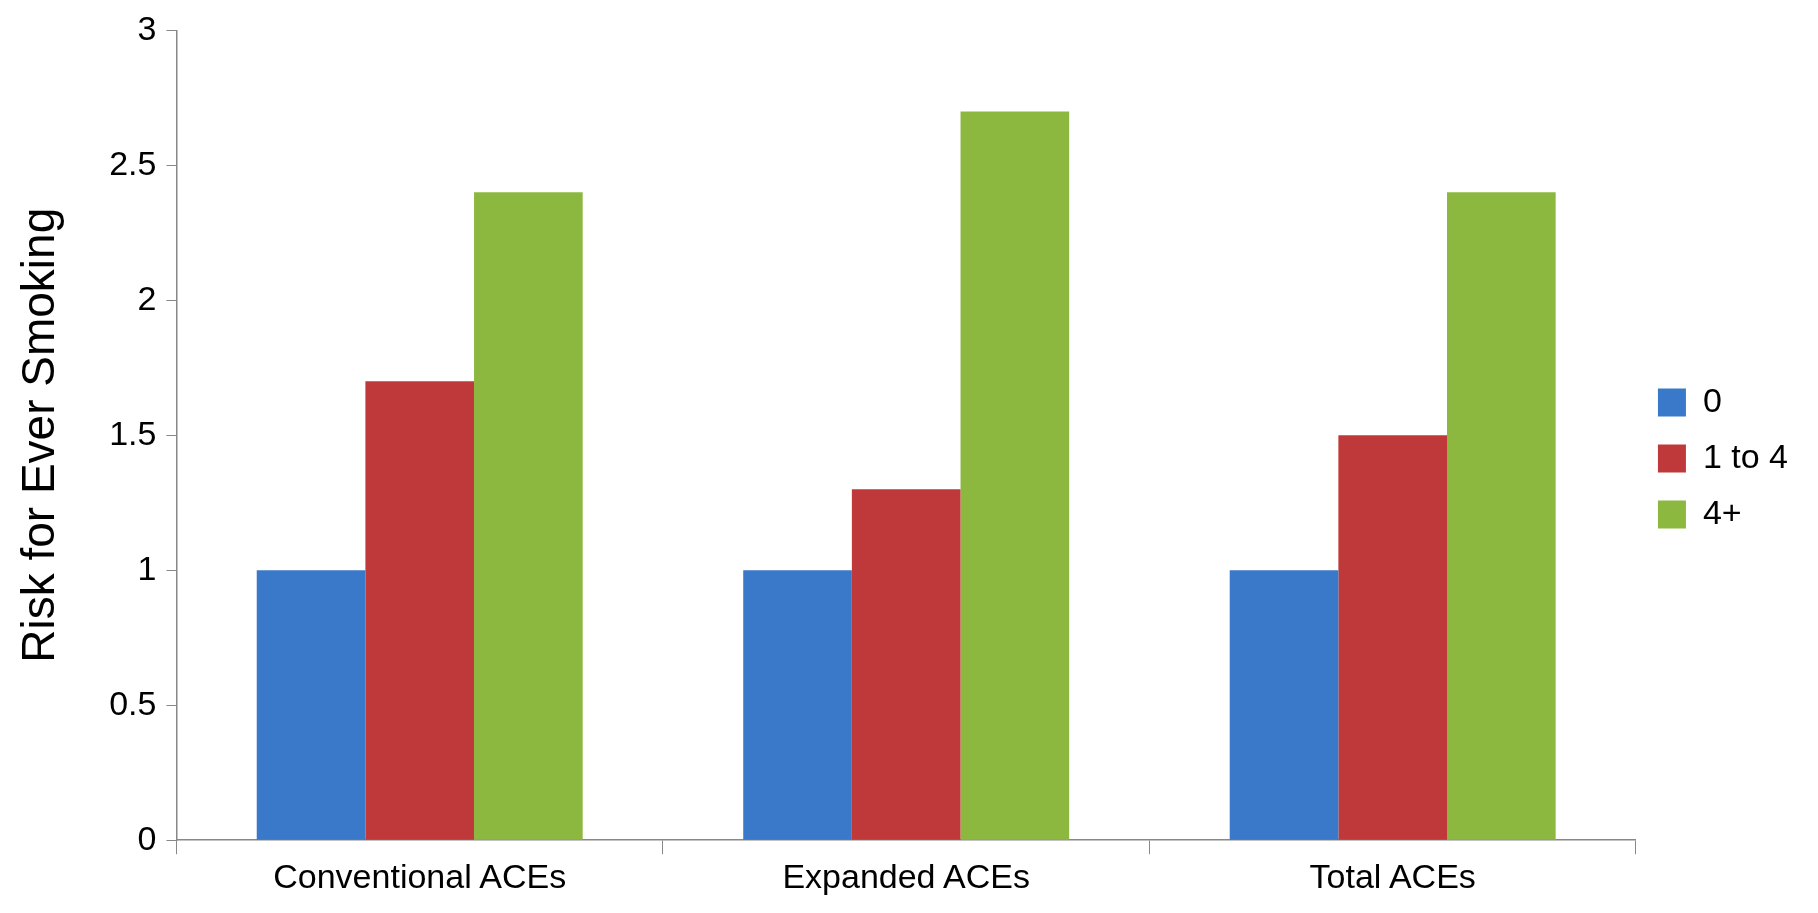 The height and width of the screenshot is (913, 1818). What do you see at coordinates (147, 567) in the screenshot?
I see `y-tick-label: 1` at bounding box center [147, 567].